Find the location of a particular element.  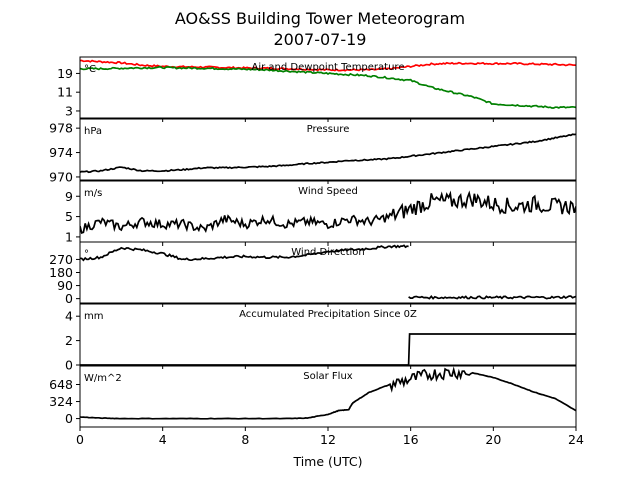

x-tick-label: 8 is located at coordinates (245, 439).